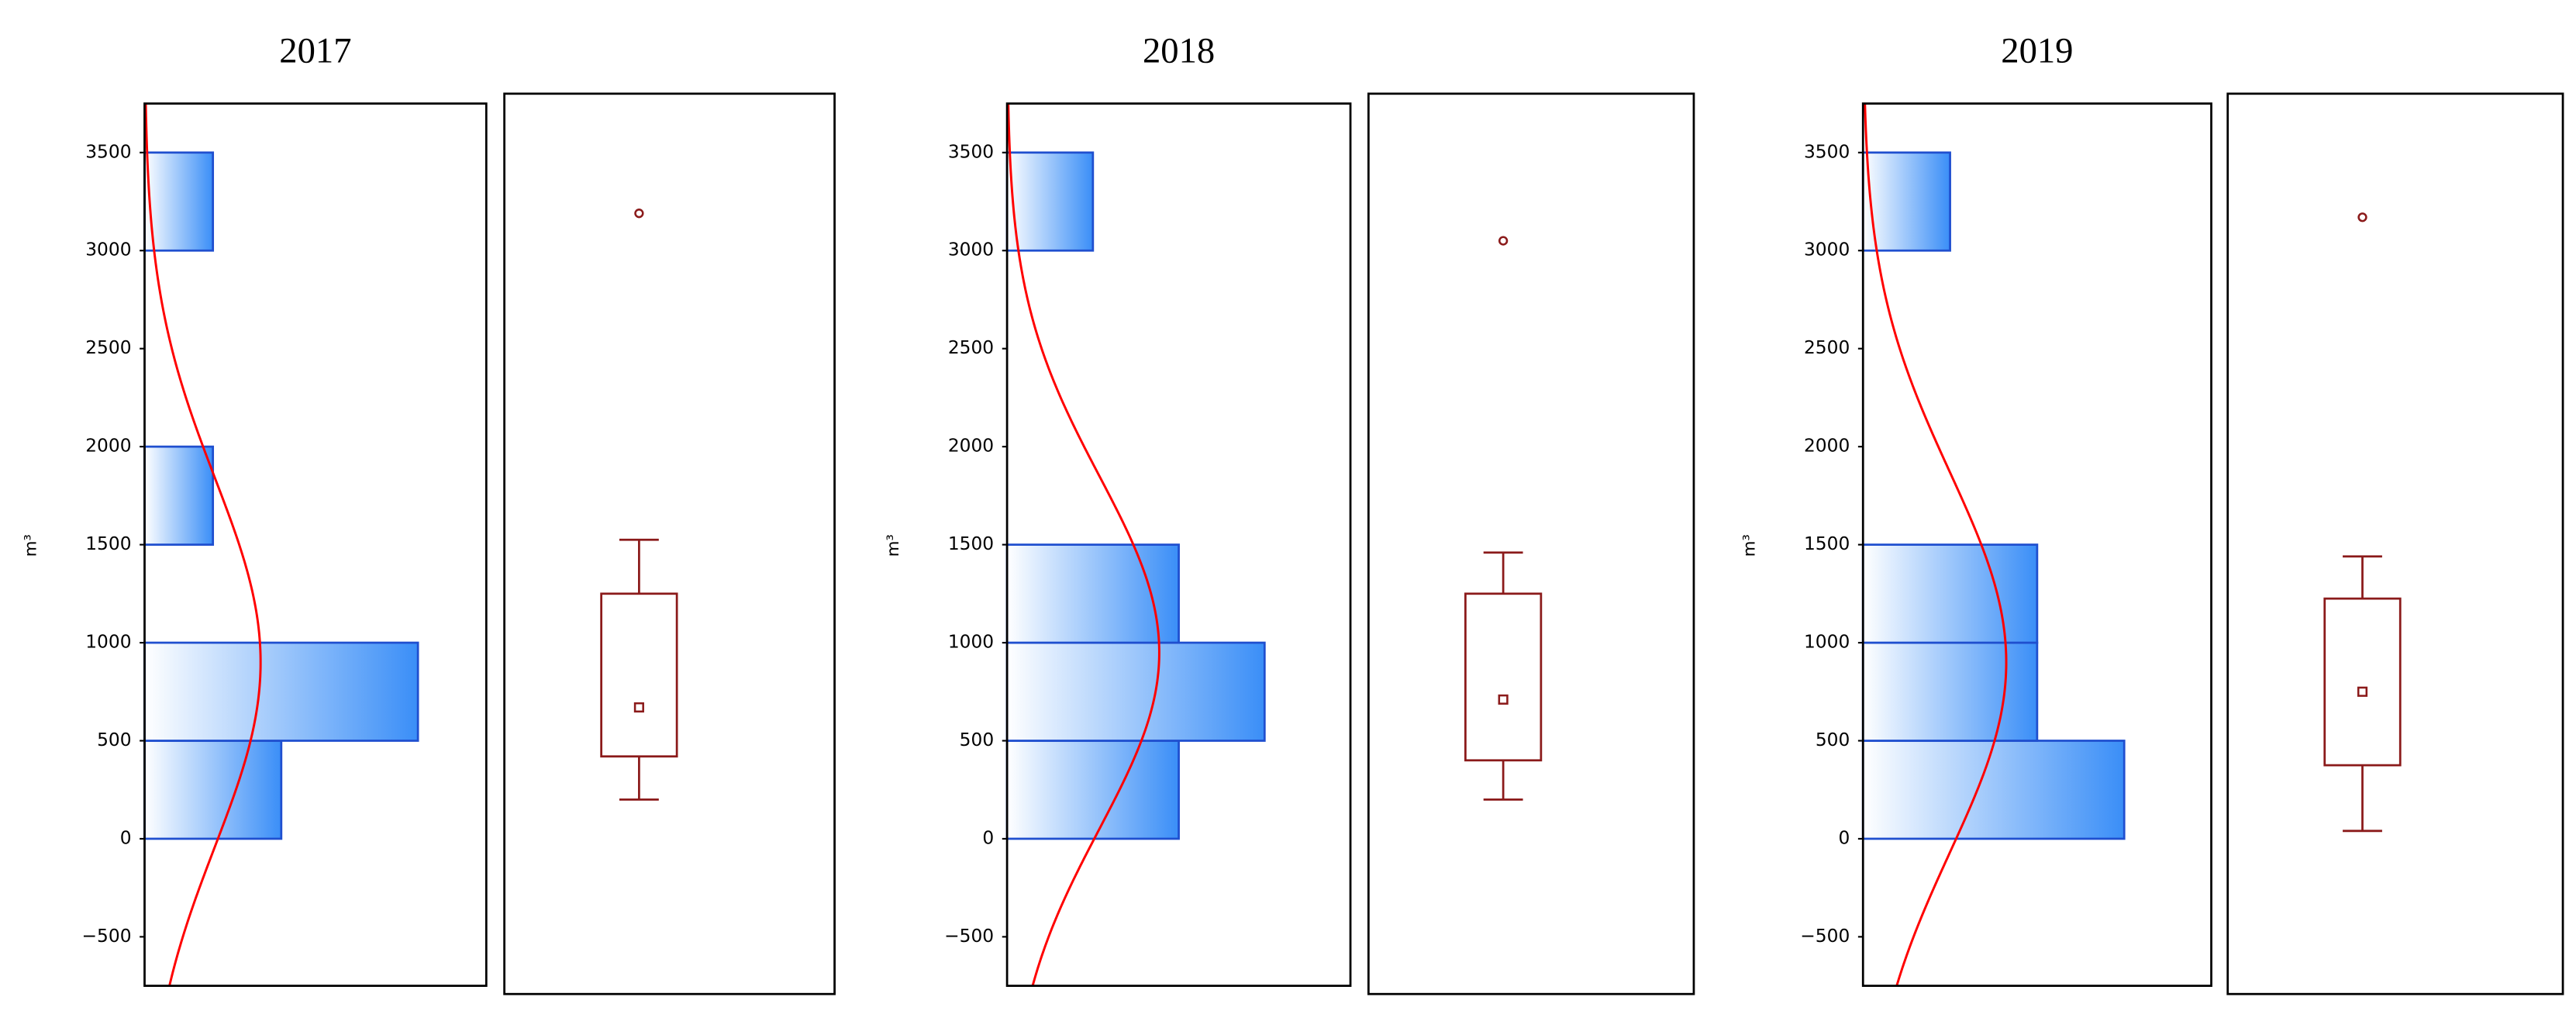 This screenshot has height=1021, width=2576. What do you see at coordinates (1179, 51) in the screenshot?
I see `chart-title: 2018` at bounding box center [1179, 51].